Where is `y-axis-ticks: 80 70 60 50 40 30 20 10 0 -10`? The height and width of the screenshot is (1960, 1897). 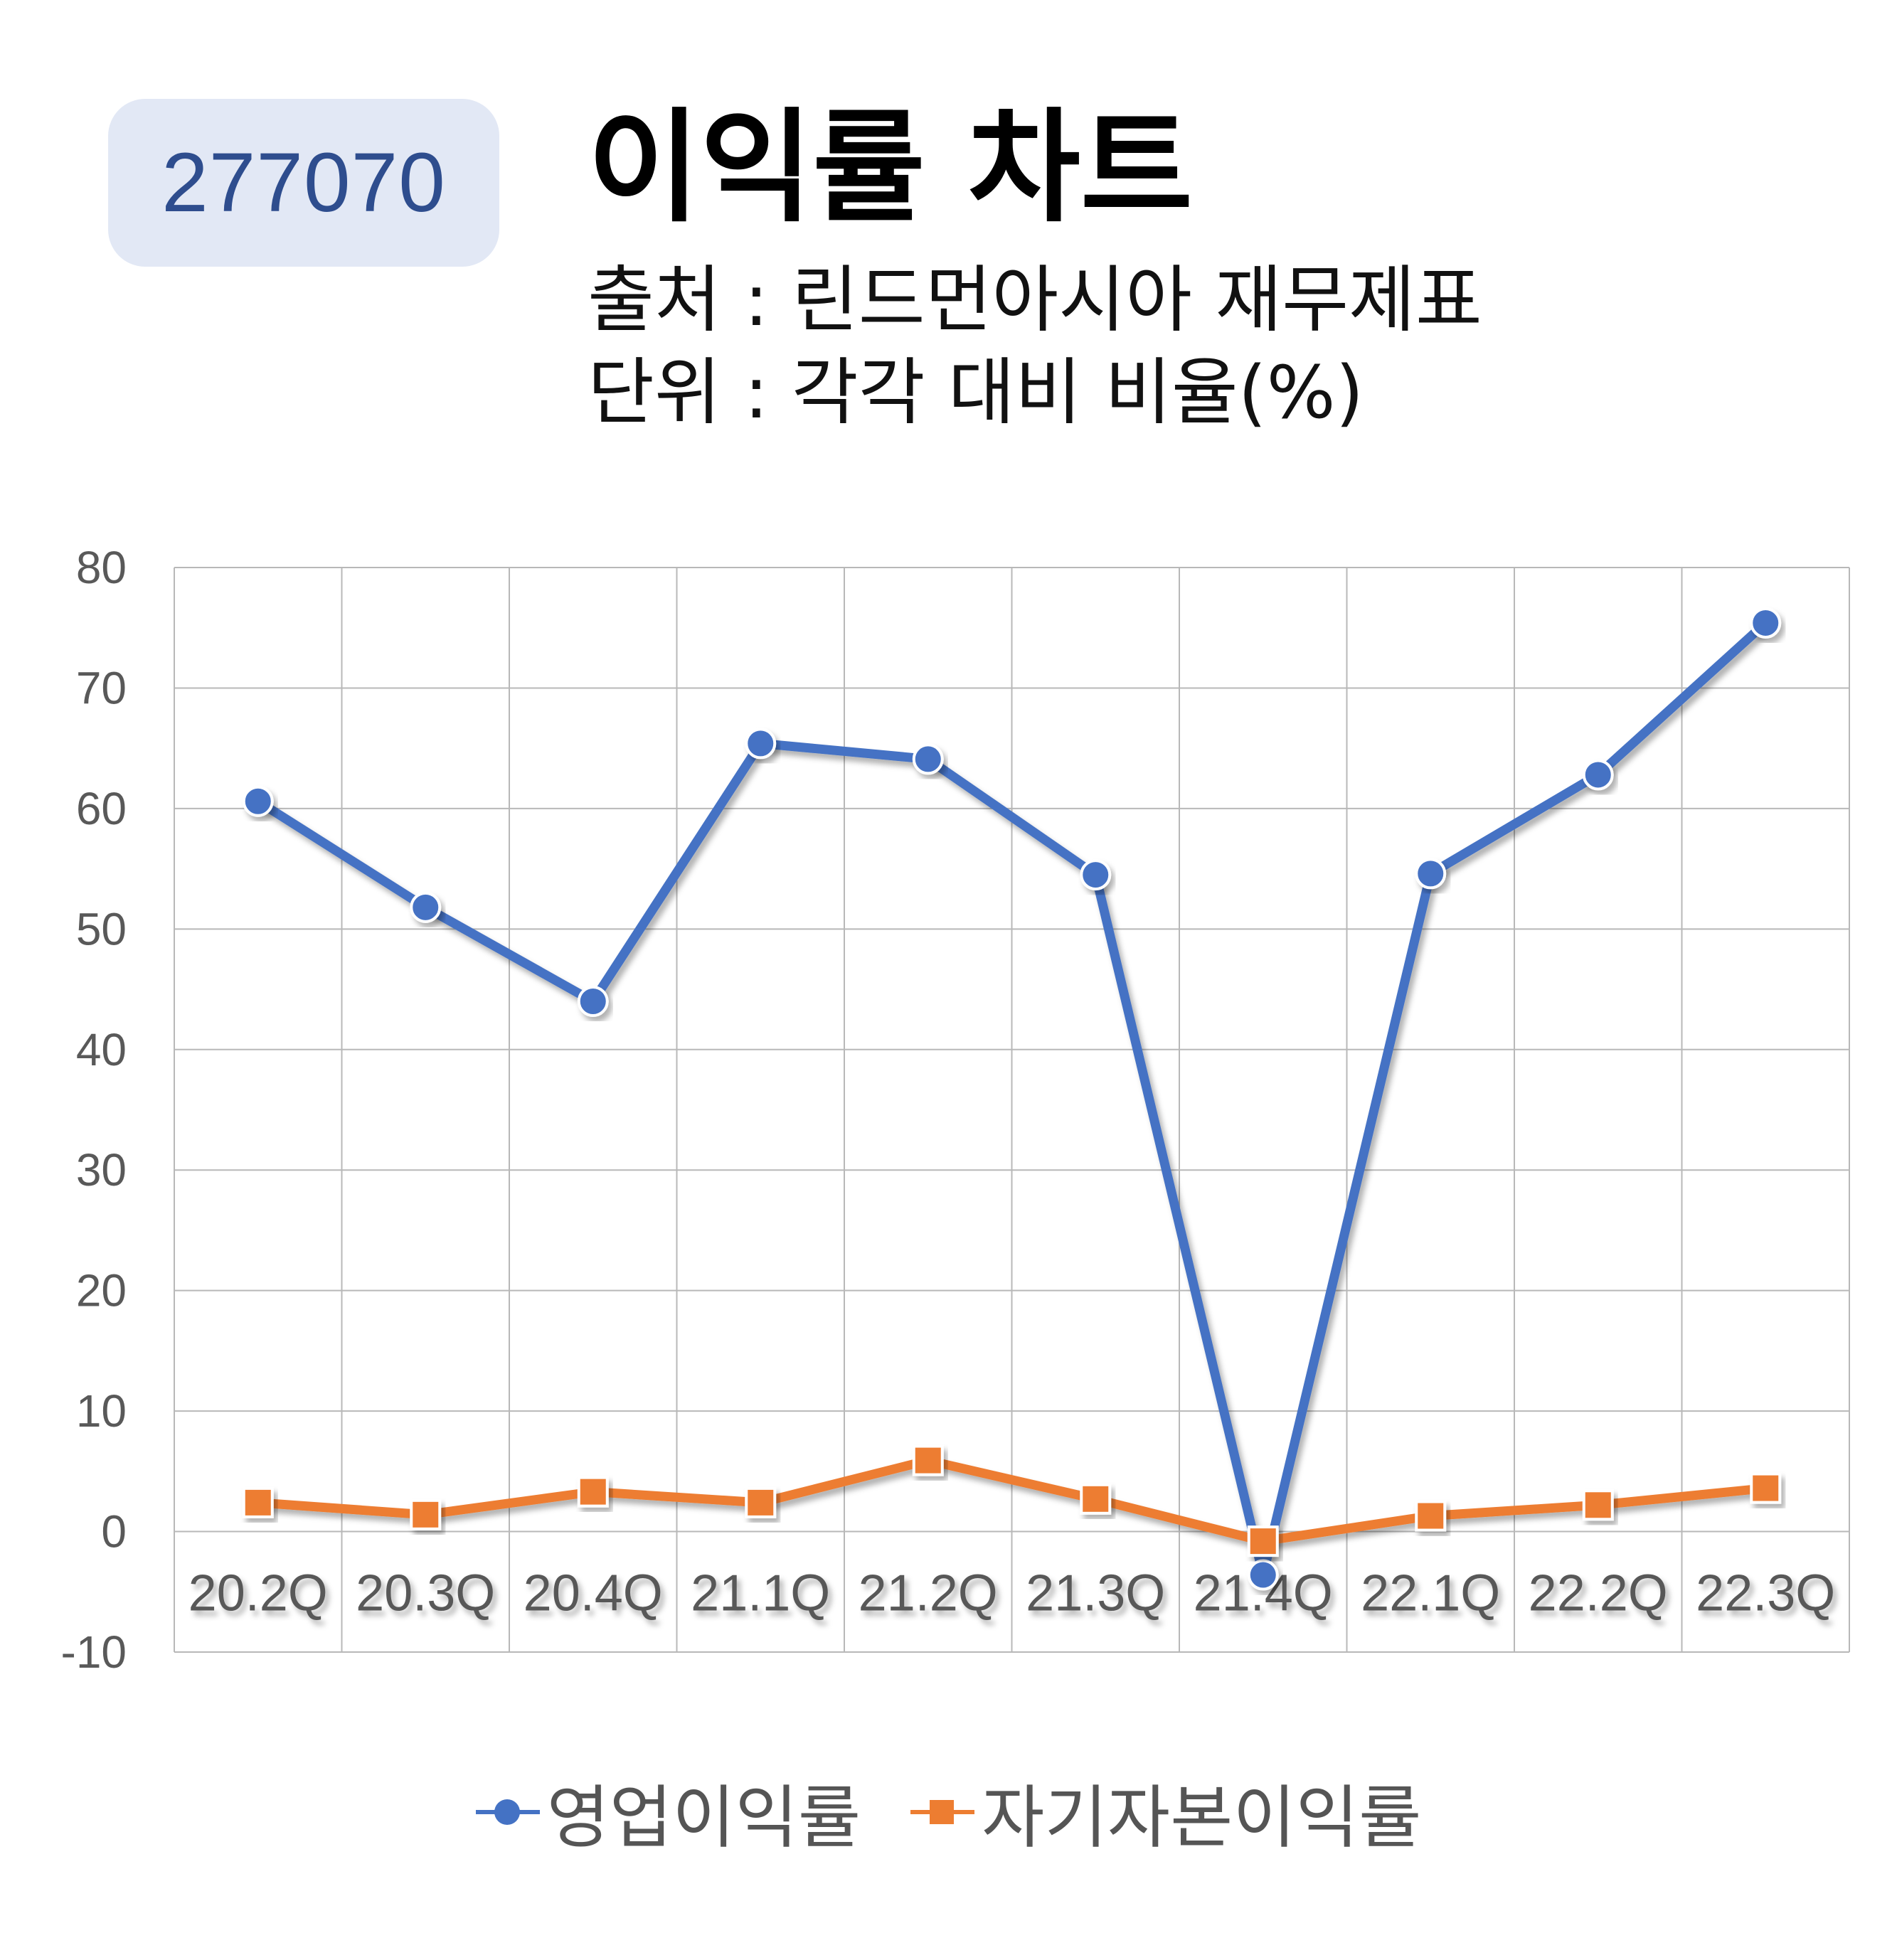 y-axis-ticks: 80 70 60 50 40 30 20 10 0 -10 is located at coordinates (94, 1110).